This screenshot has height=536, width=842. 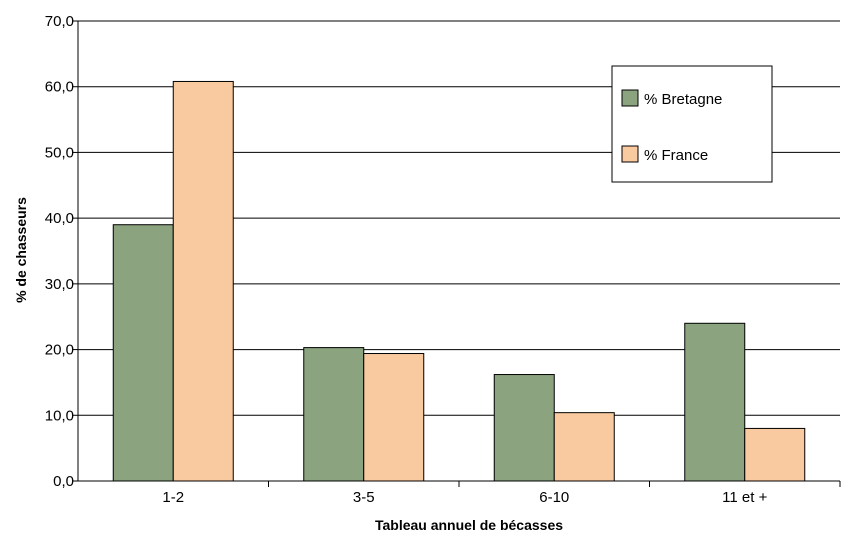 I want to click on y-tick-label: 60,0, so click(x=59, y=87).